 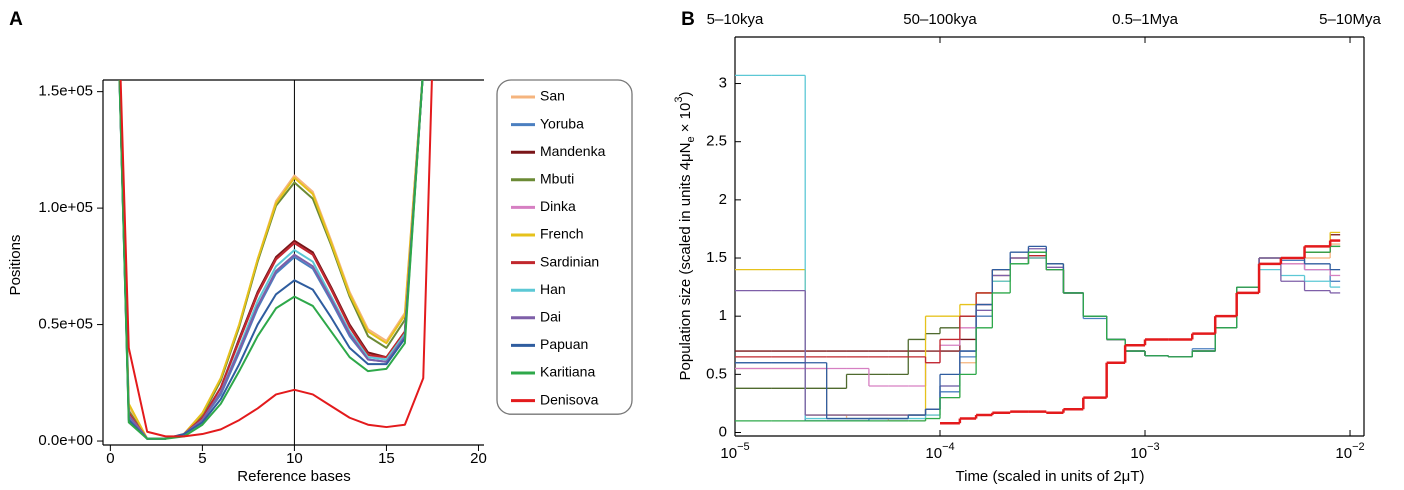 What do you see at coordinates (567, 372) in the screenshot?
I see `legend-label: Karitiana` at bounding box center [567, 372].